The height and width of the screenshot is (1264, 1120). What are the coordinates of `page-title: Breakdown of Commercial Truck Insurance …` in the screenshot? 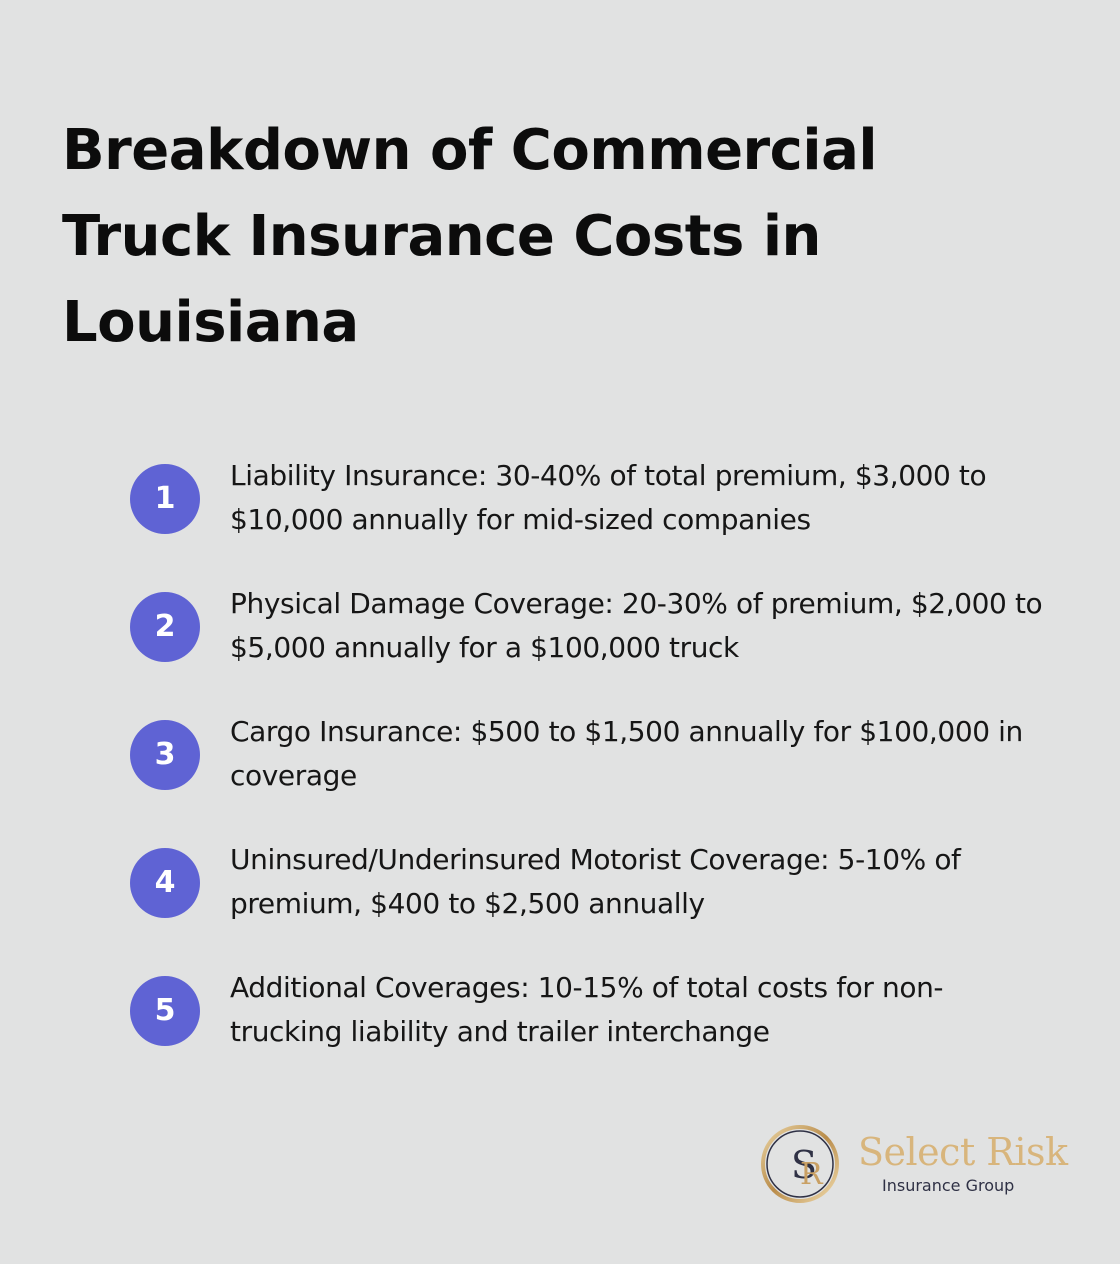 It's located at (470, 236).